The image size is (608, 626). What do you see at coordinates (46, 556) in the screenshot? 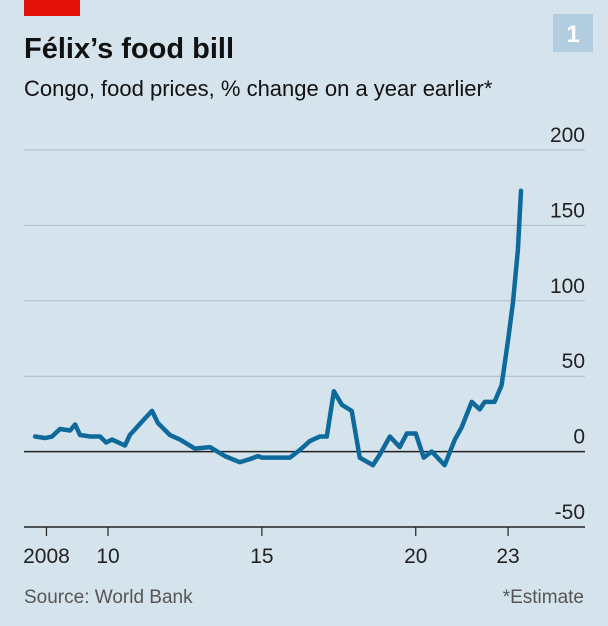
I see `x-tick-label: 2008` at bounding box center [46, 556].